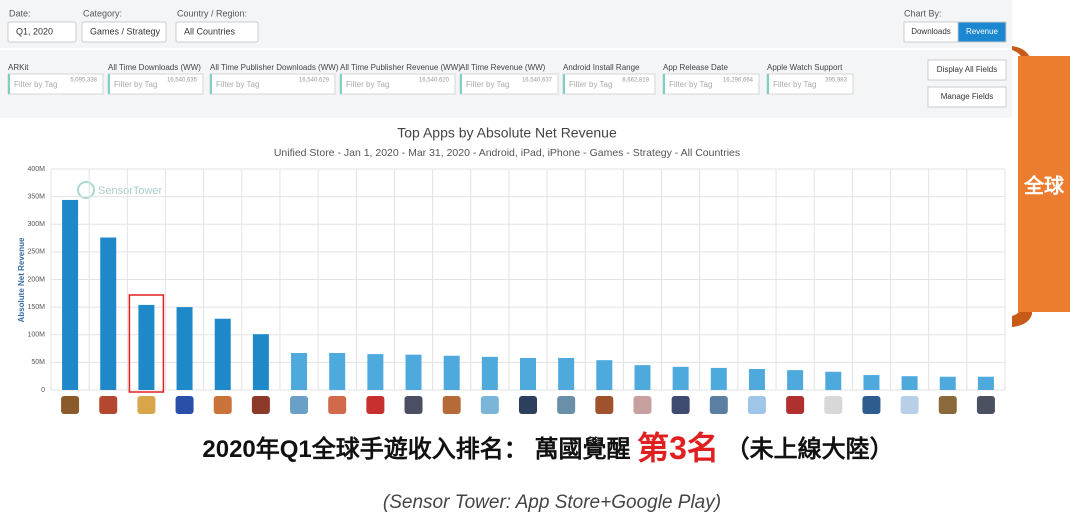 The height and width of the screenshot is (524, 1080). I want to click on filter-label: All Time Downloads (WW), so click(154, 67).